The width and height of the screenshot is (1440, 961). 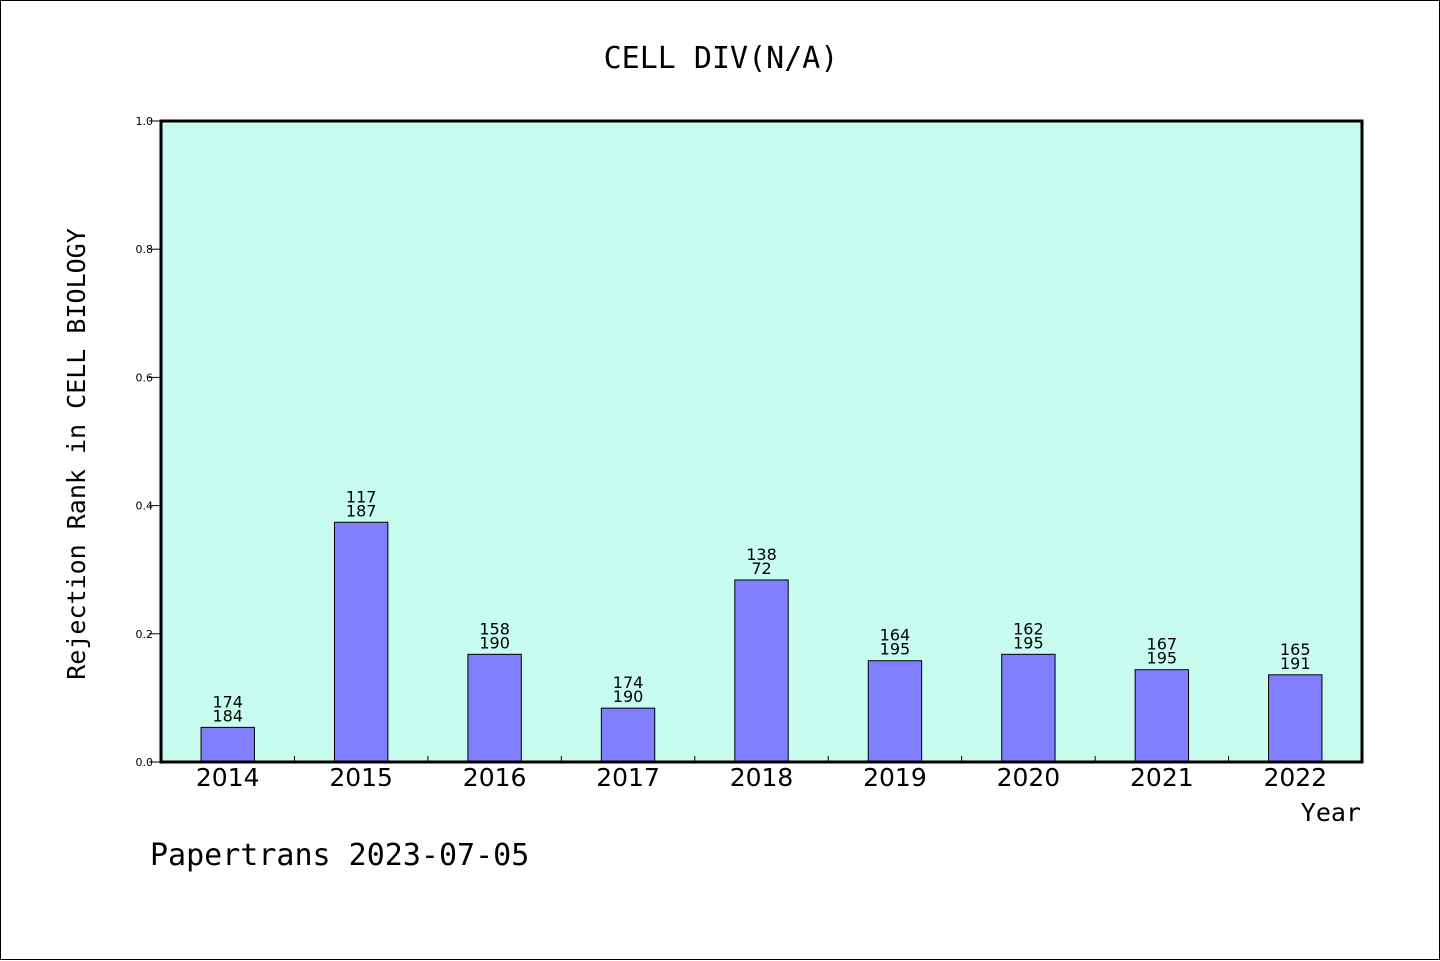 What do you see at coordinates (361, 642) in the screenshot?
I see `bar-2015` at bounding box center [361, 642].